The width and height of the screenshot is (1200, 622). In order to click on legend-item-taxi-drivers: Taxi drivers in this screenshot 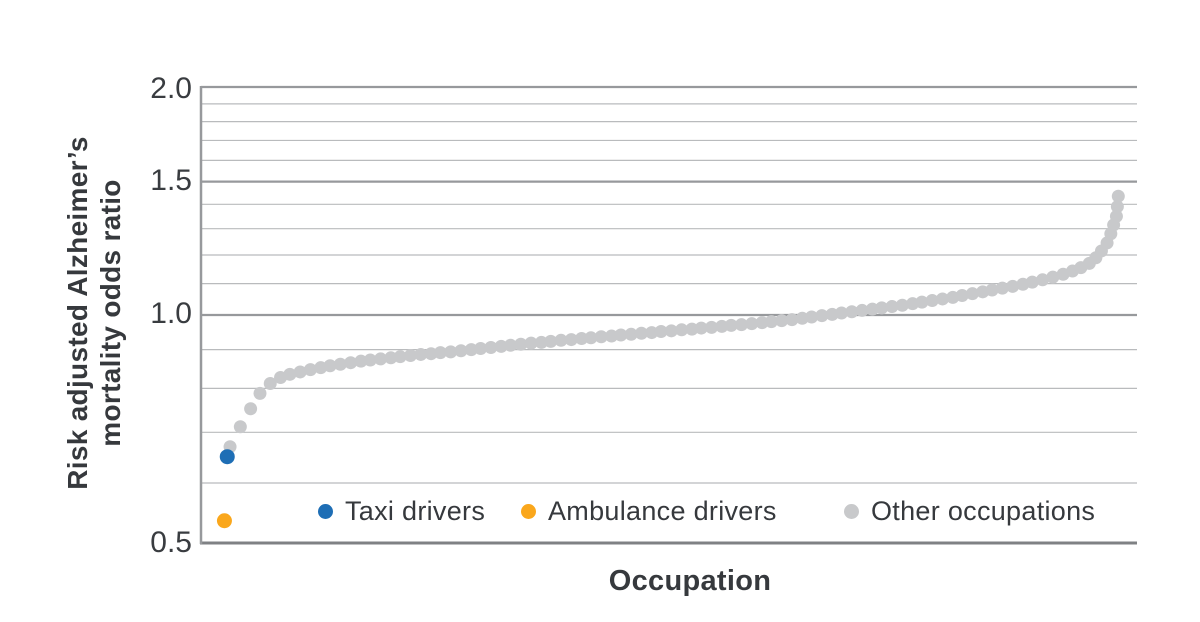, I will do `click(401, 511)`.